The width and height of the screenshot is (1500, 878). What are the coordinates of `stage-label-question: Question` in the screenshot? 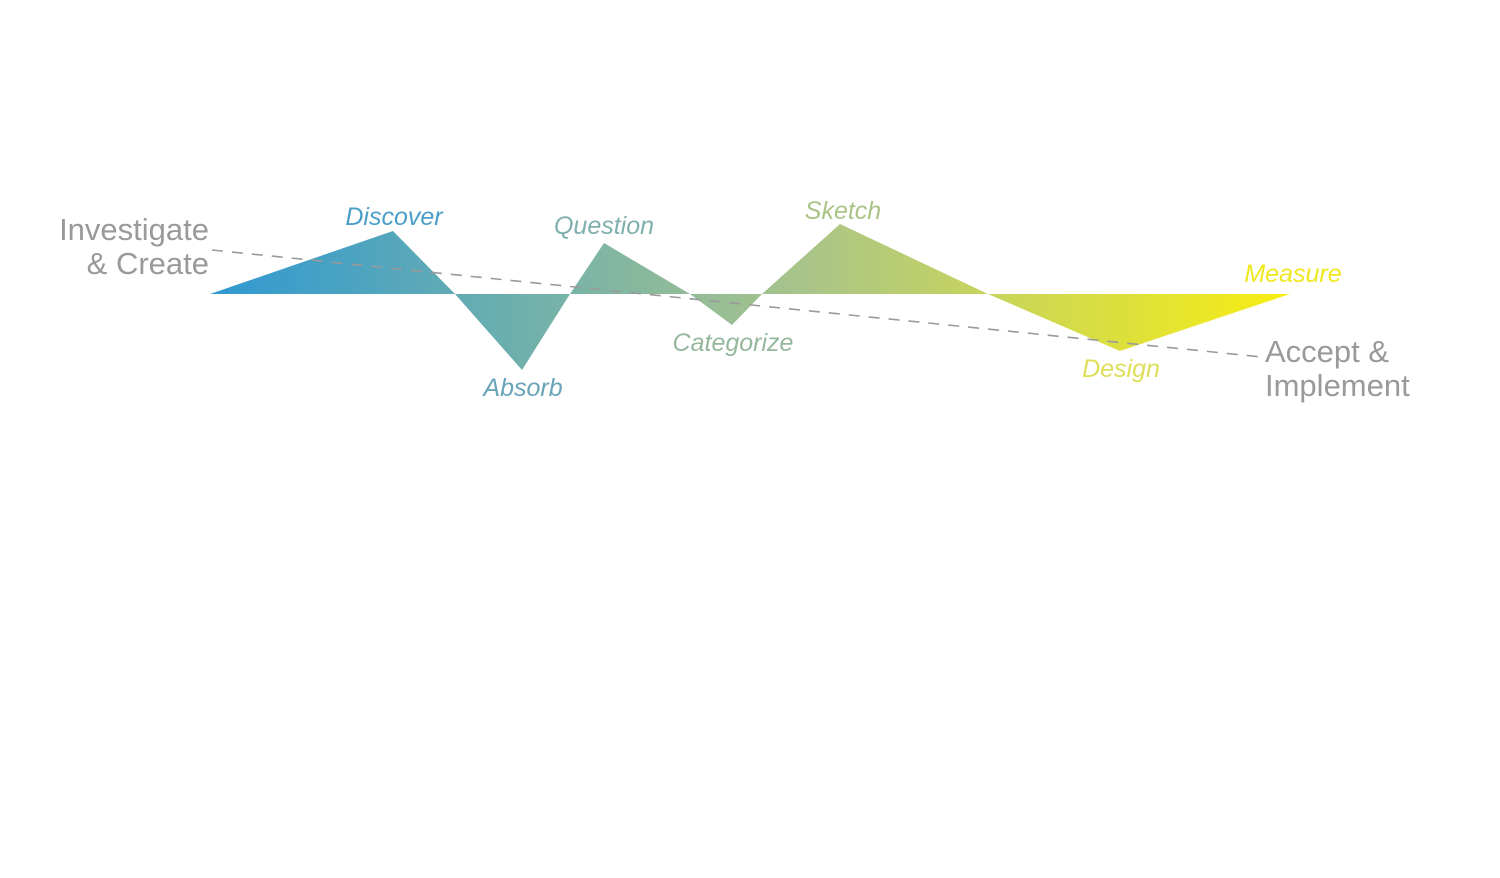 It's located at (604, 226).